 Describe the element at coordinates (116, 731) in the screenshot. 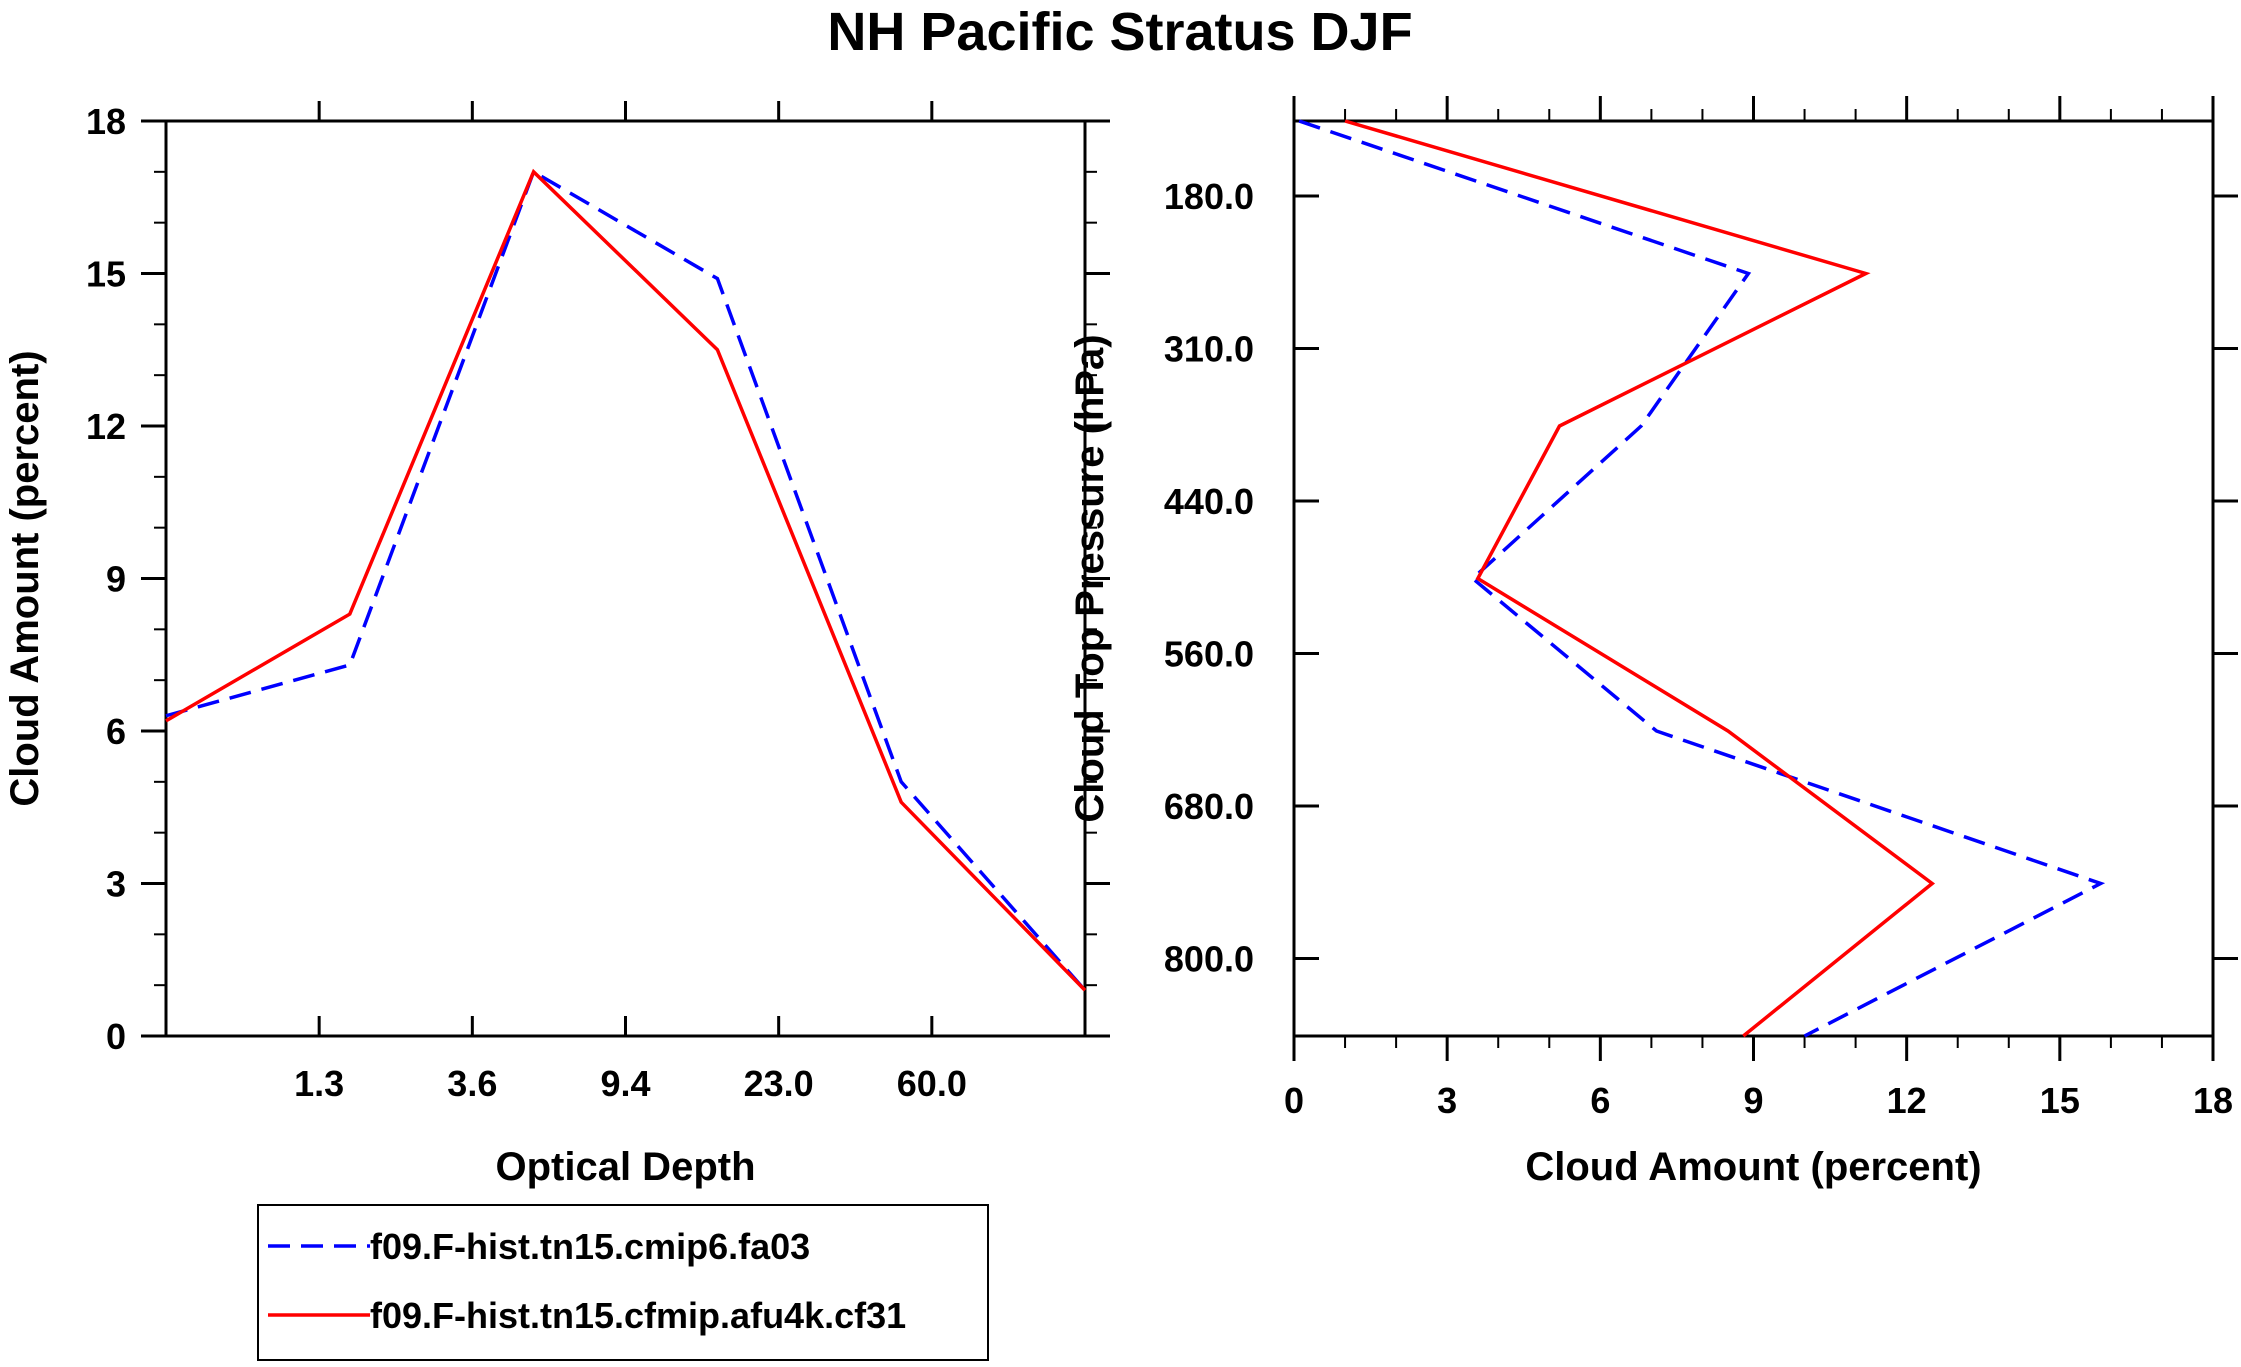

I see `y-tick-label: 6` at that location.